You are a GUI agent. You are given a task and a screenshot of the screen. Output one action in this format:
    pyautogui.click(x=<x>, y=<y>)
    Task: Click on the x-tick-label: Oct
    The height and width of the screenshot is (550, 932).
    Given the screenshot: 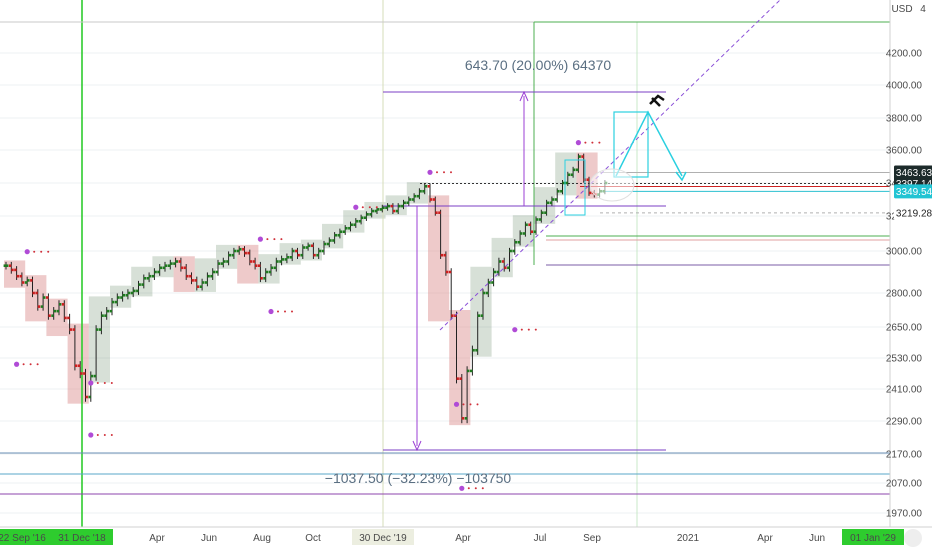 What is the action you would take?
    pyautogui.click(x=313, y=538)
    